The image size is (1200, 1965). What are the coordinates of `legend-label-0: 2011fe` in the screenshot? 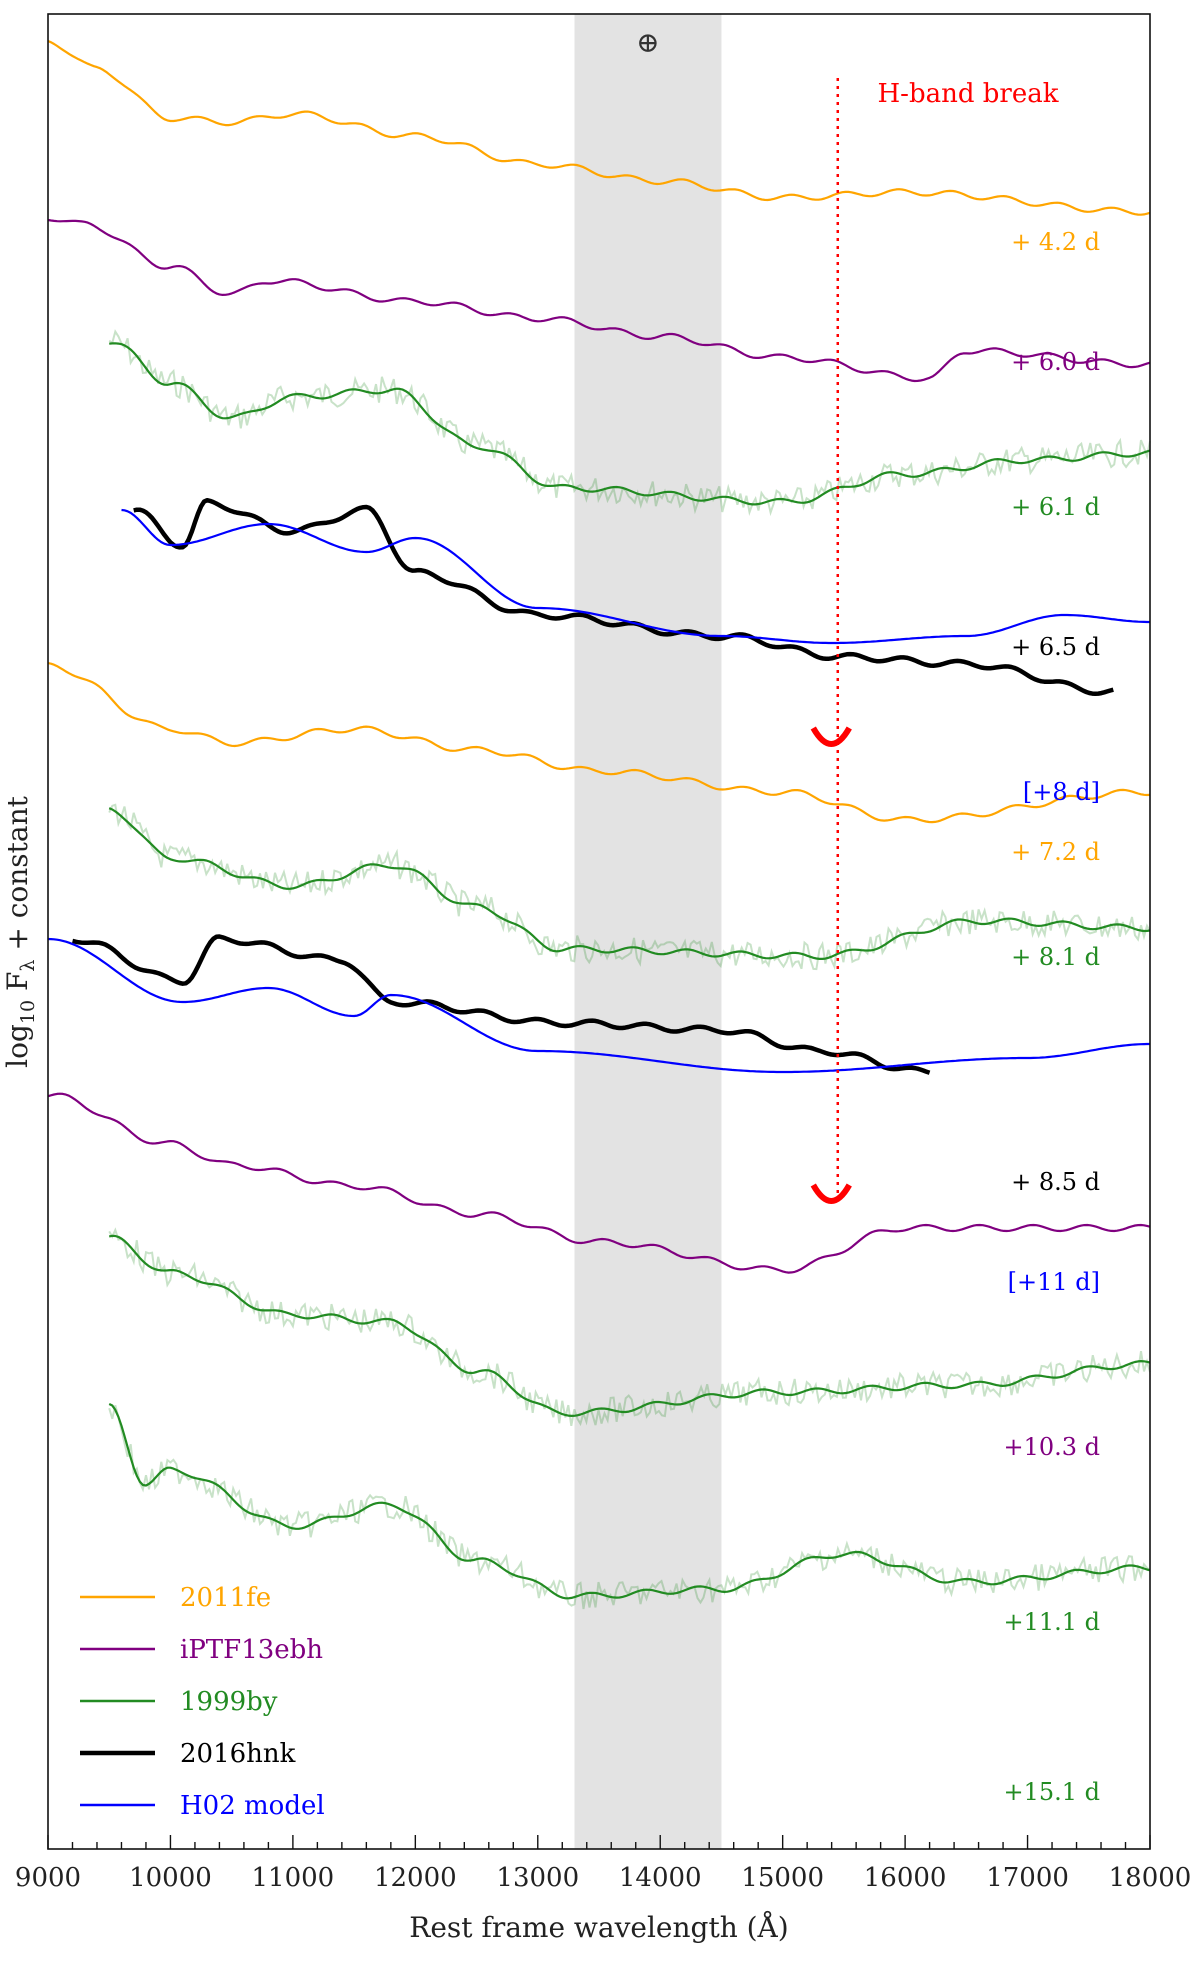 It's located at (225, 1598).